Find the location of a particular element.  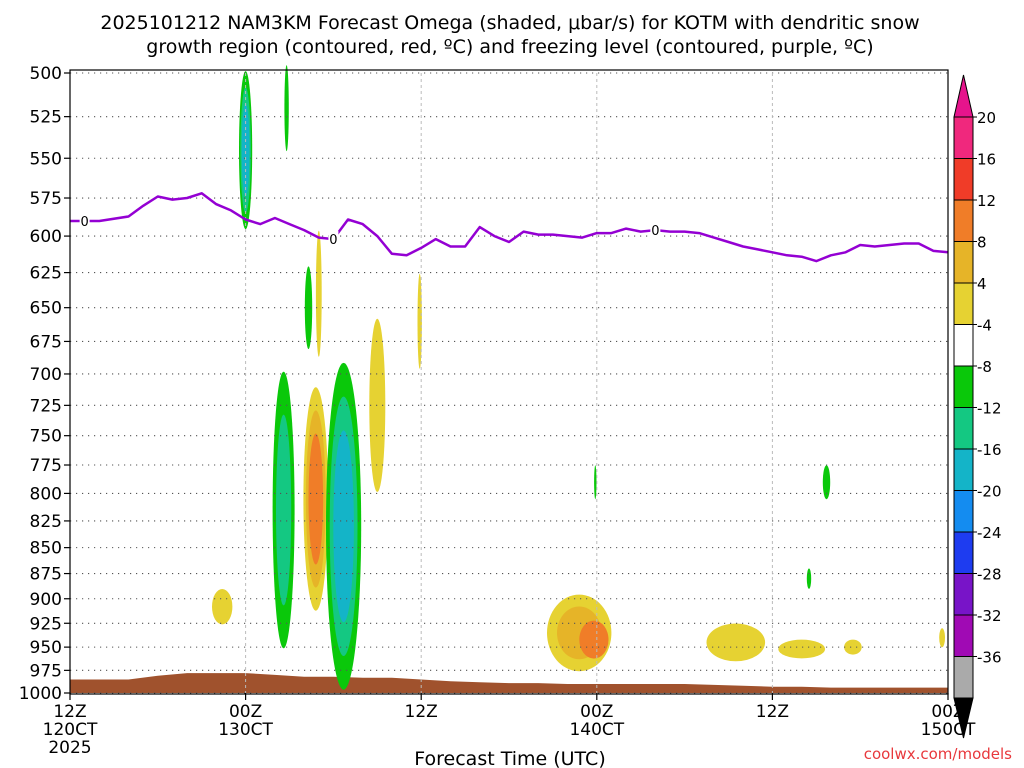

y-tick-label-500: 500 is located at coordinates (46, 74).